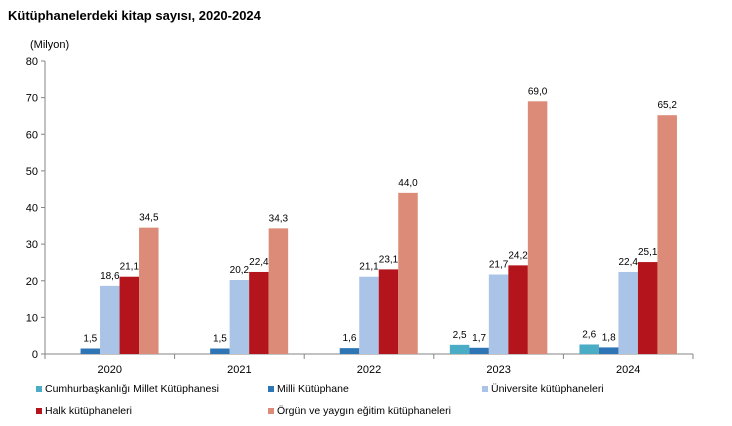 Image resolution: width=732 pixels, height=426 pixels. What do you see at coordinates (408, 183) in the screenshot?
I see `data-label: 44,0` at bounding box center [408, 183].